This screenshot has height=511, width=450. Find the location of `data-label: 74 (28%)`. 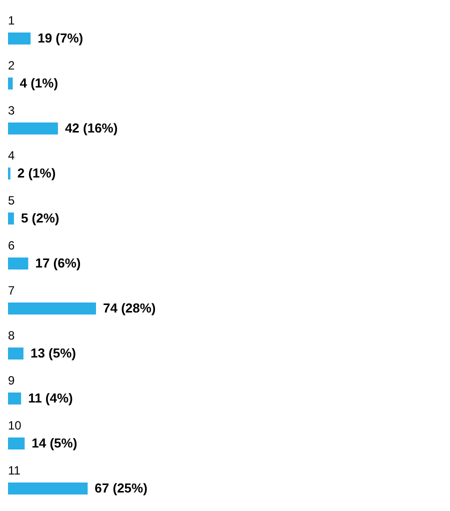

data-label: 74 (28%) is located at coordinates (129, 308).